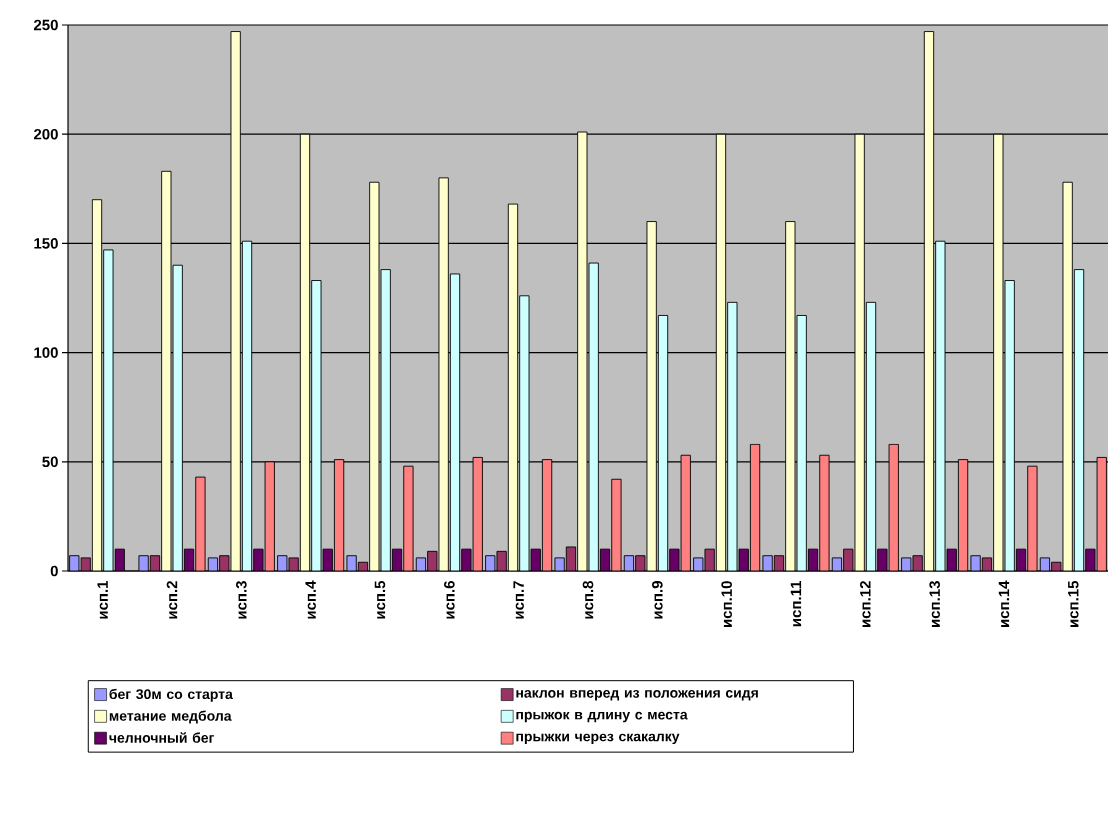 The height and width of the screenshot is (819, 1111). I want to click on y-tick-label: 150, so click(46, 243).